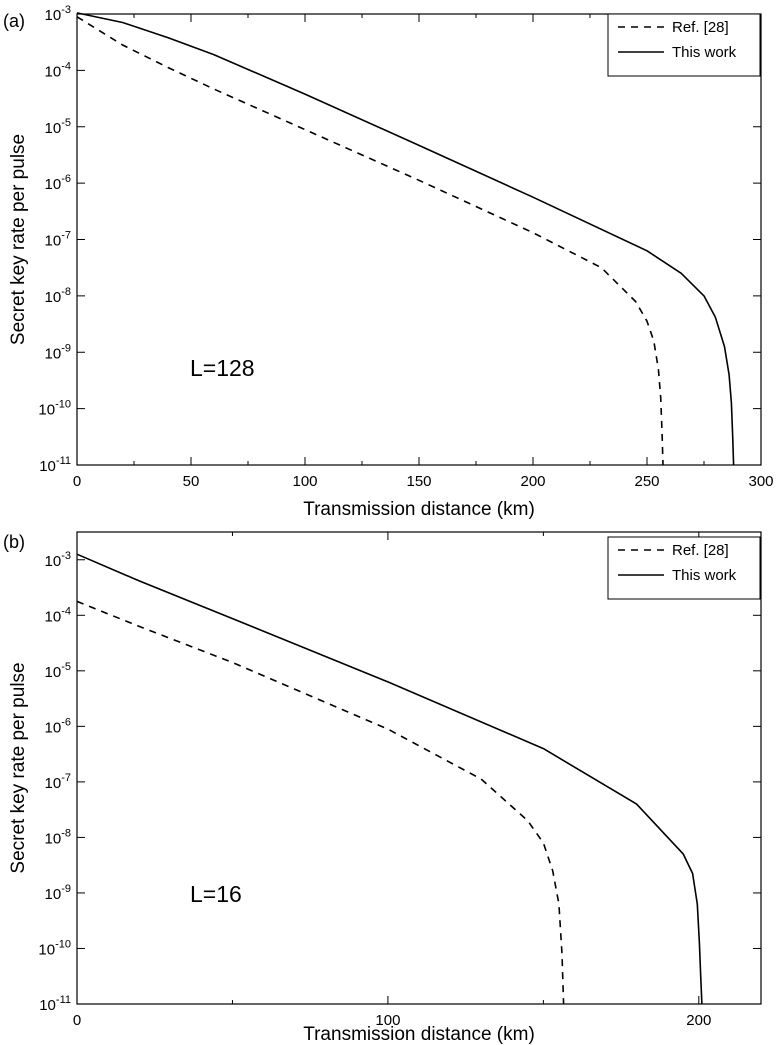 The width and height of the screenshot is (784, 1045). Describe the element at coordinates (216, 894) in the screenshot. I see `parameter-annotation: L=16` at that location.